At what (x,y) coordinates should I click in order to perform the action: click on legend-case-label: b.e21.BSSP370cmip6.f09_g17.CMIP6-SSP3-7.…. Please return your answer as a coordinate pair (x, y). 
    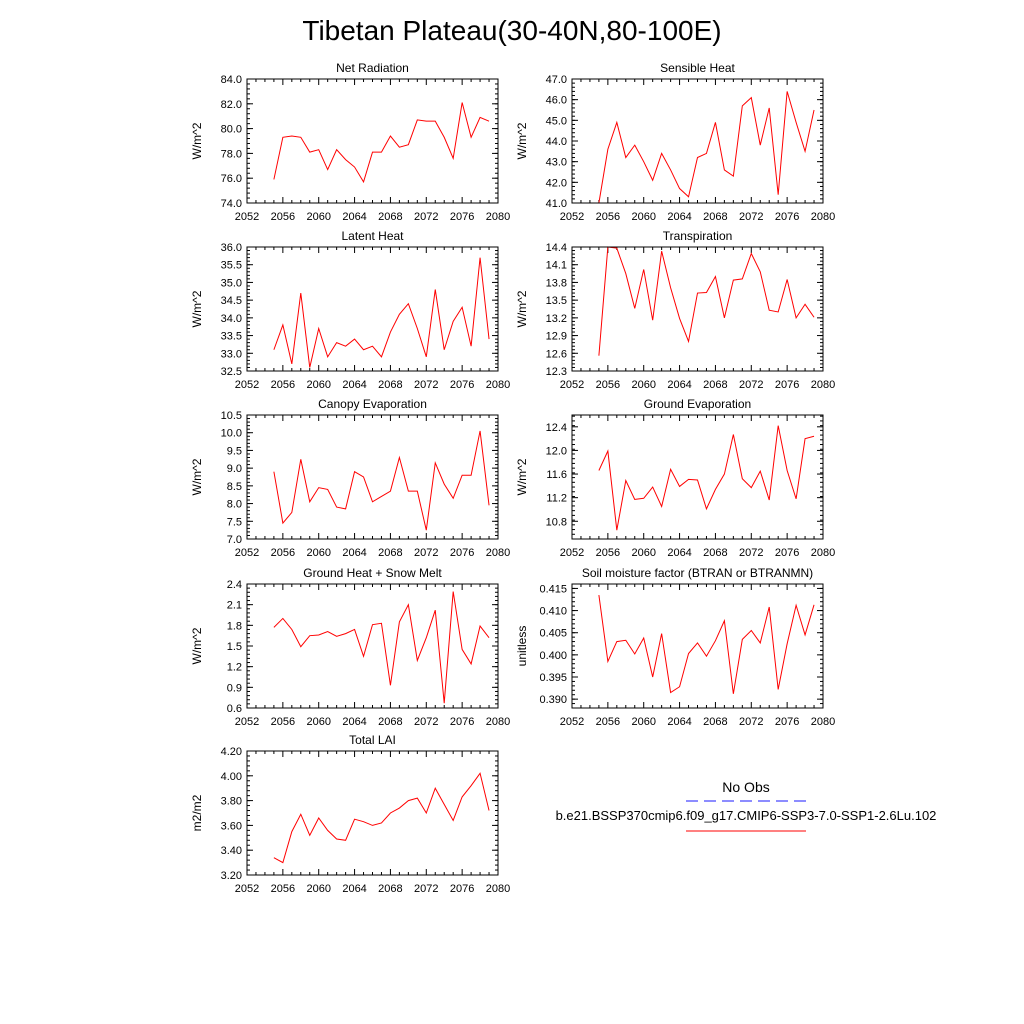
    Looking at the image, I should click on (746, 815).